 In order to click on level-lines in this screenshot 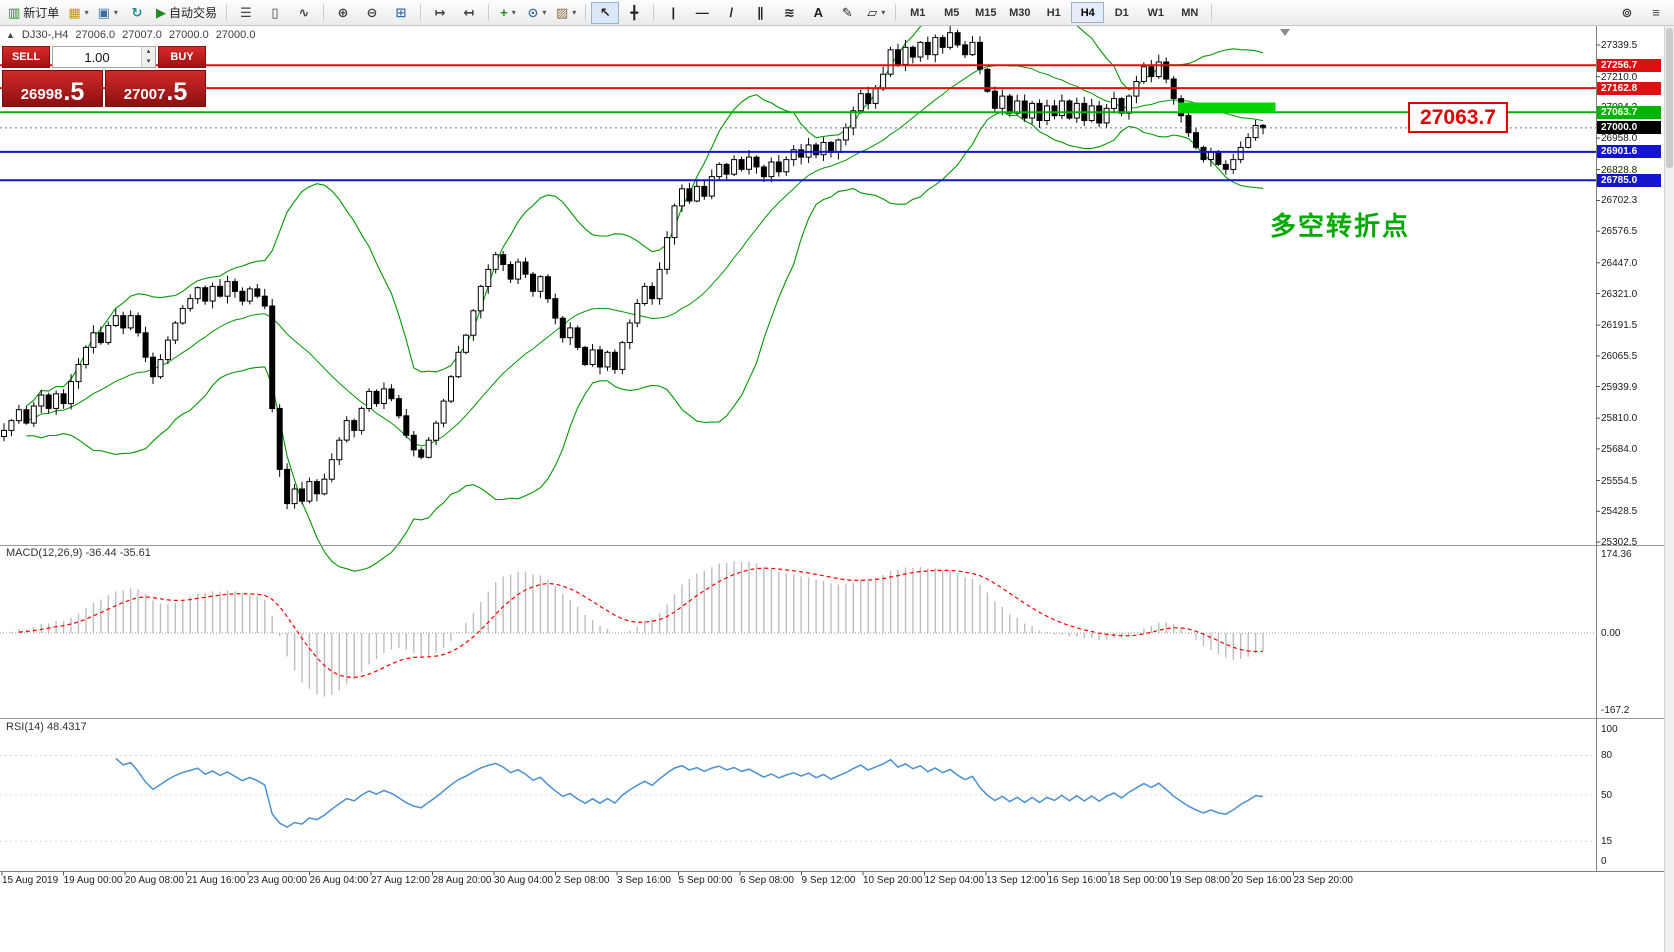, I will do `click(798, 123)`.